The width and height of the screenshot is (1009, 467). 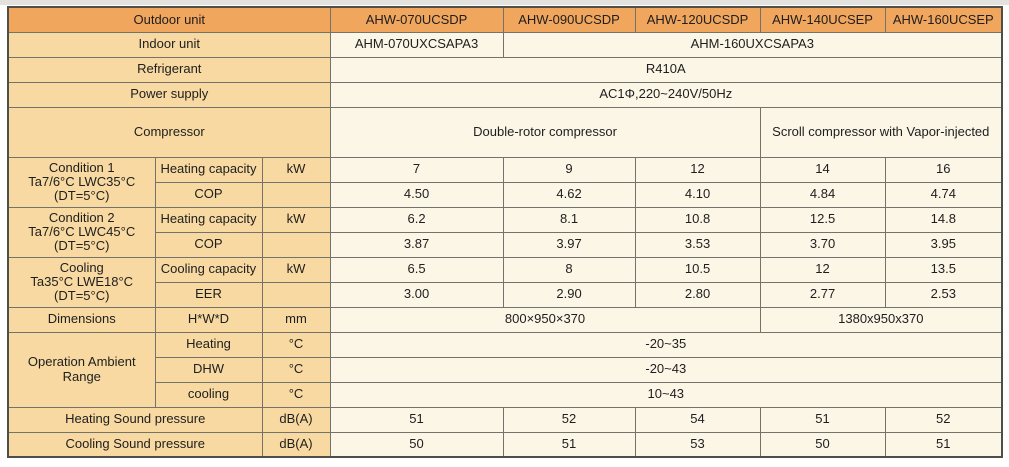 What do you see at coordinates (296, 419) in the screenshot?
I see `heating-sound-pressure-unit: dB(A)` at bounding box center [296, 419].